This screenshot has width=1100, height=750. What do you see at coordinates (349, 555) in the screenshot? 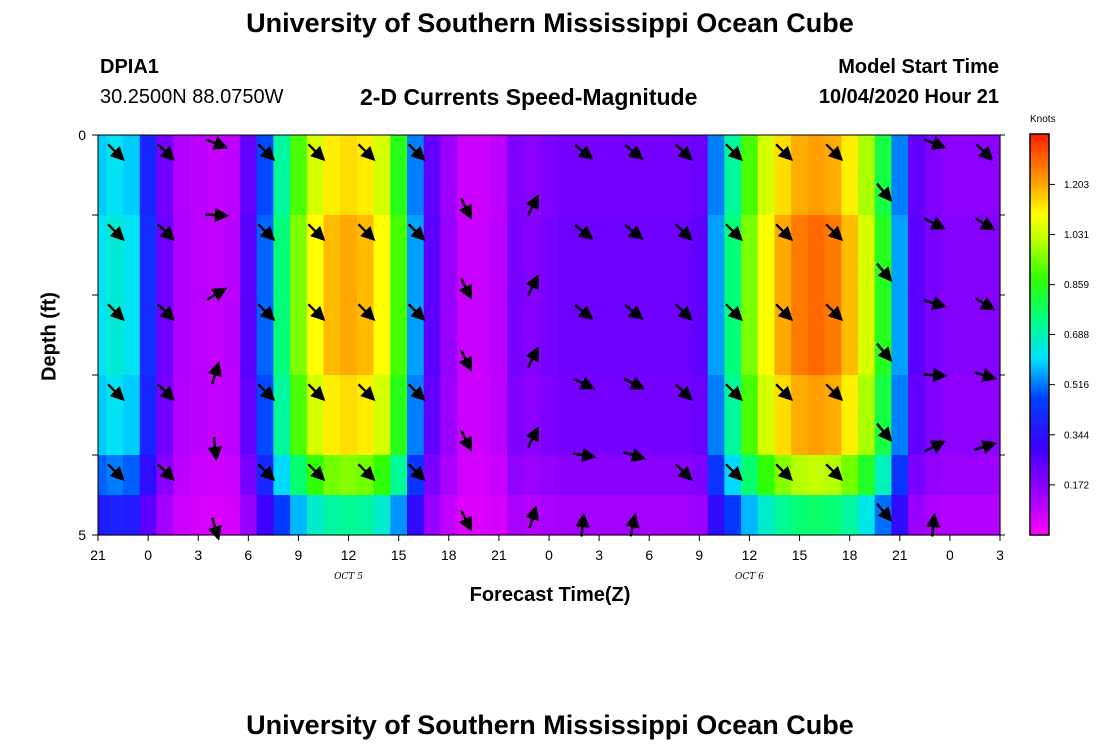
I see `x-tick-label: 12` at bounding box center [349, 555].